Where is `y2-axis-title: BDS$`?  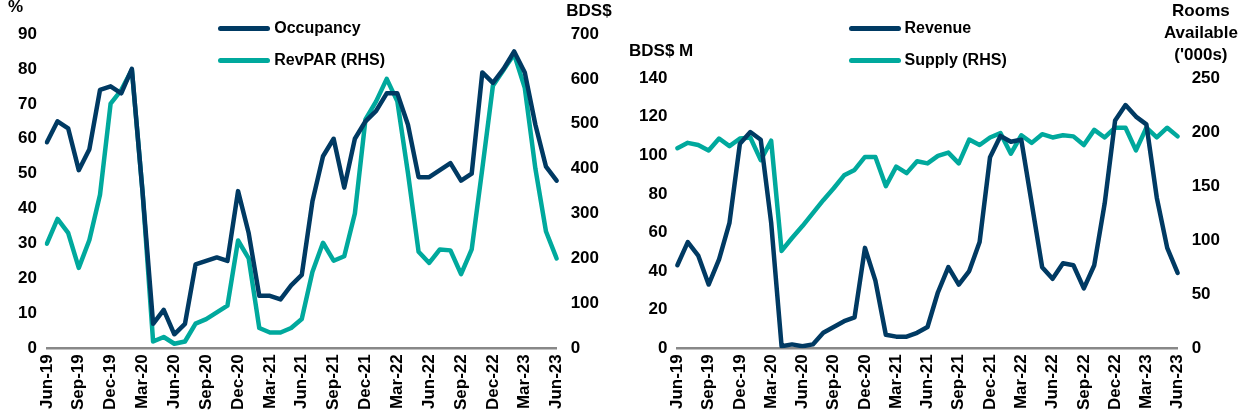
y2-axis-title: BDS$ is located at coordinates (589, 11).